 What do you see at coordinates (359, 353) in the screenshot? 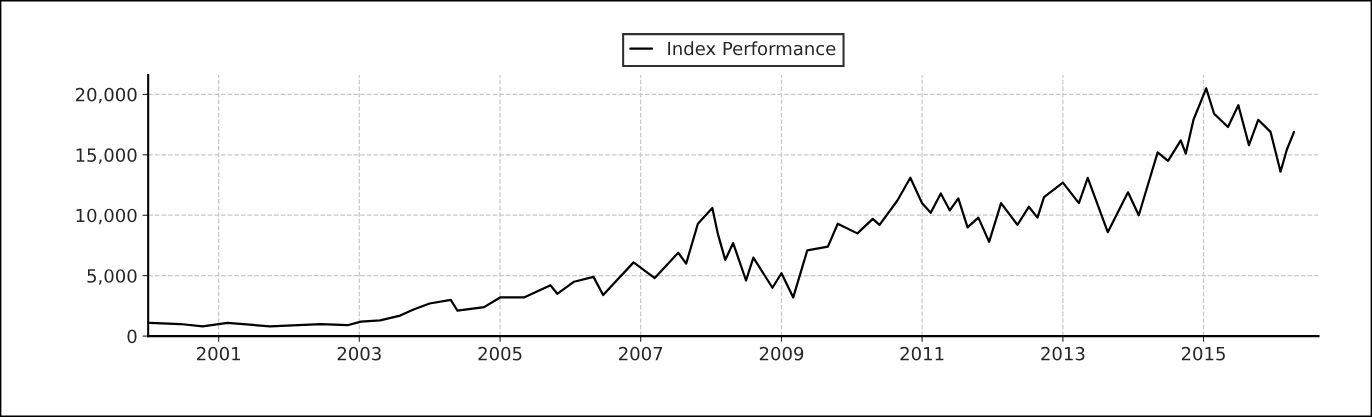
I see `x-tick-label: 2003` at bounding box center [359, 353].